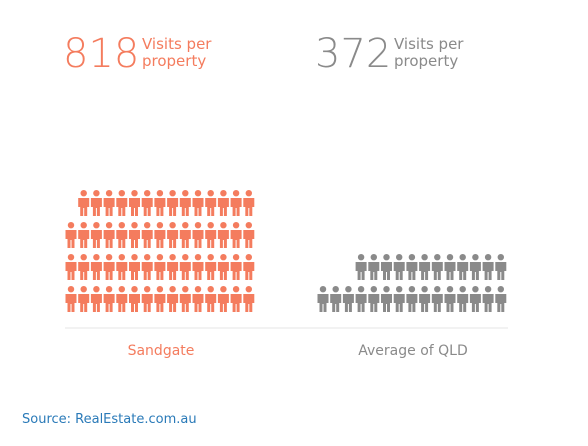  I want to click on value-number: 372, so click(353, 54).